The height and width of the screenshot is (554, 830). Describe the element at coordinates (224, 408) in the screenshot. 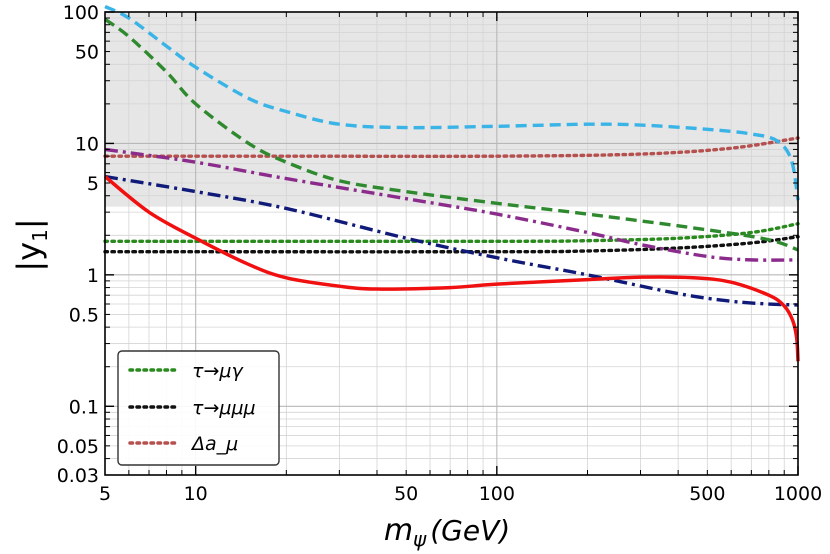

I see `legend-label-tau-mu-mu-mu: τ→μμμ` at that location.